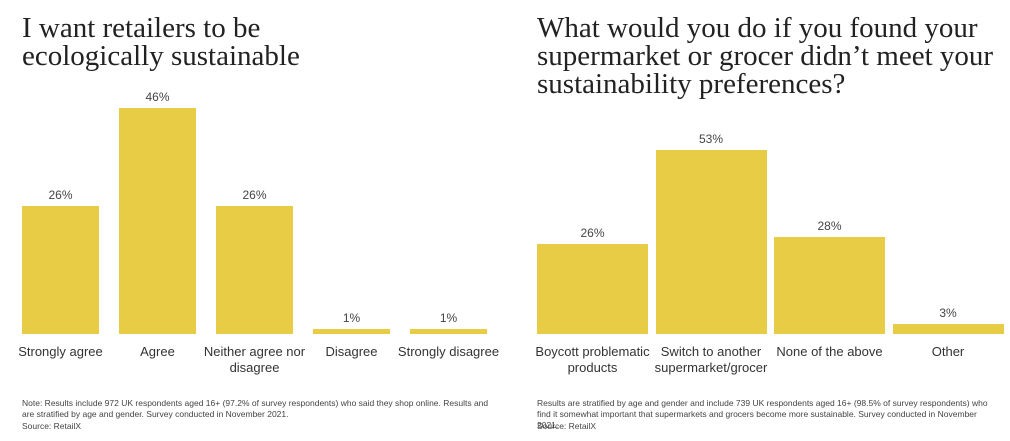 Image resolution: width=1010 pixels, height=441 pixels. I want to click on x-tick-label: Agree, so click(157, 351).